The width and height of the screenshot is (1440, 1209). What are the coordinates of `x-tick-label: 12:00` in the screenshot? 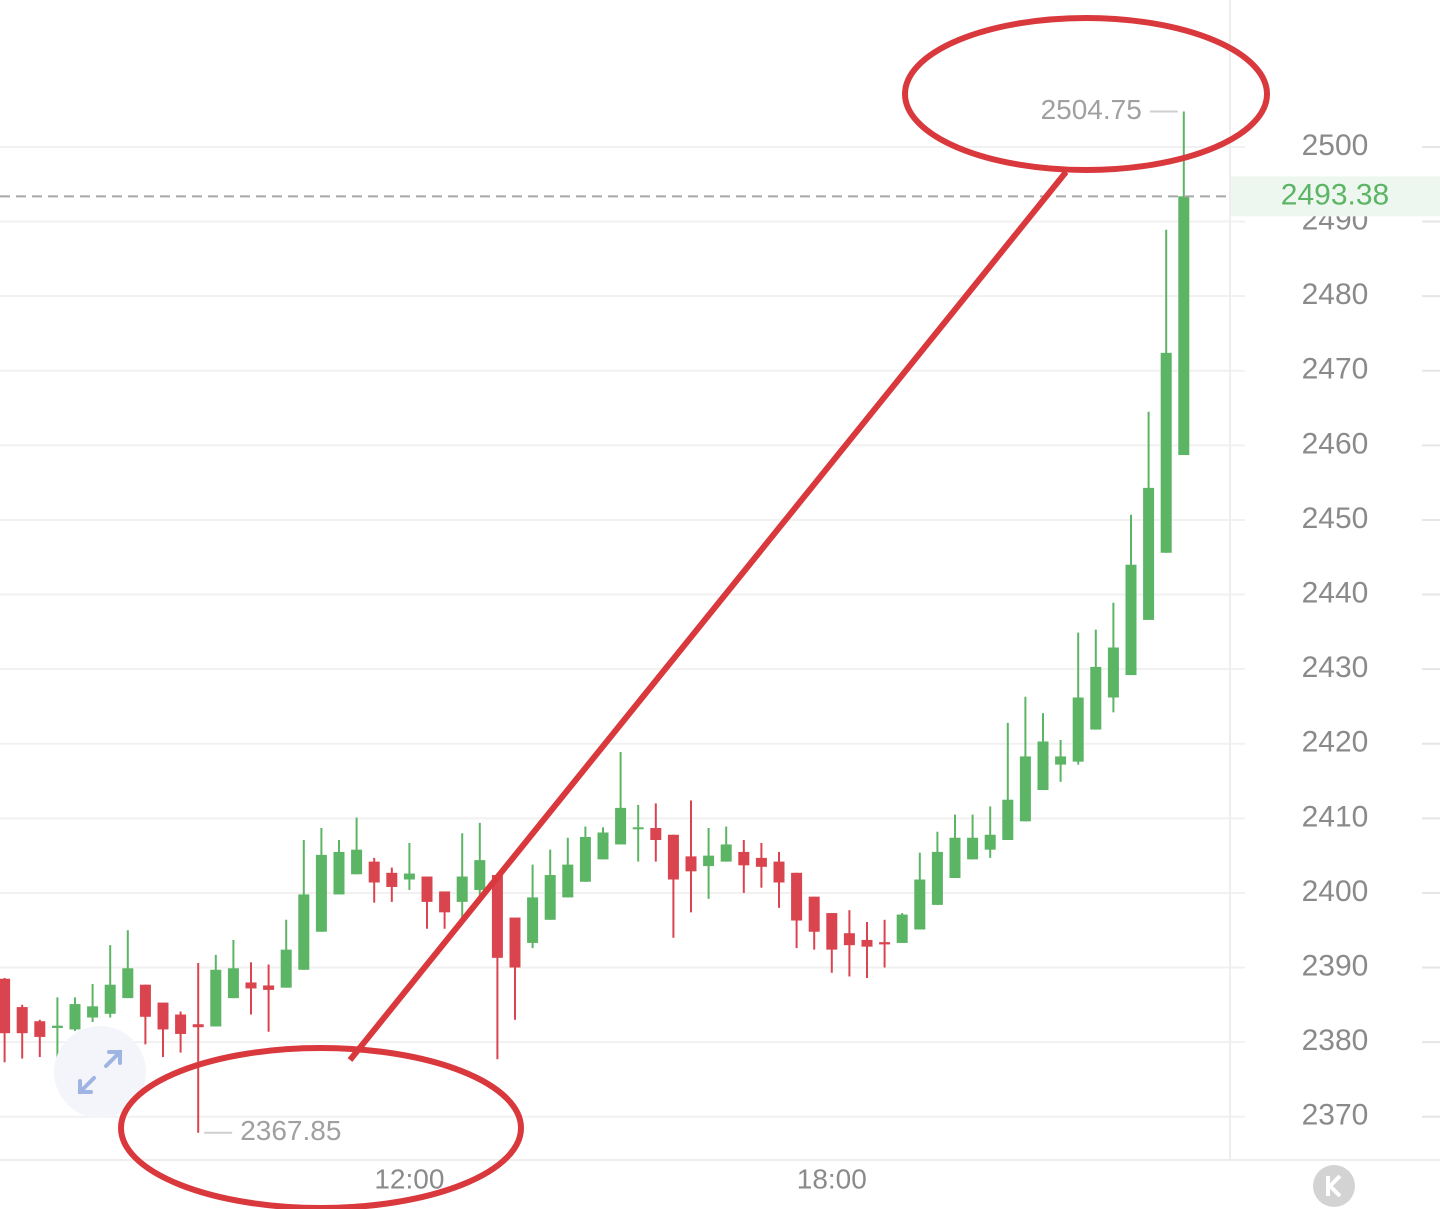 It's located at (409, 1178).